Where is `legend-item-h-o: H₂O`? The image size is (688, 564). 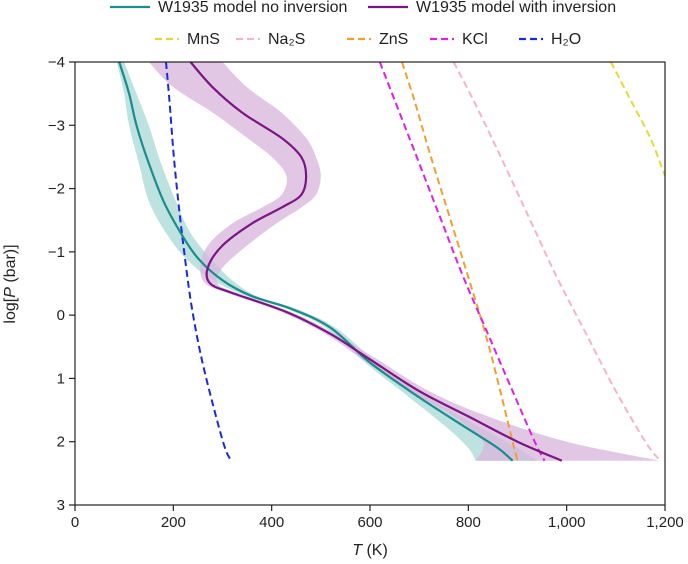 legend-item-h-o: H₂O is located at coordinates (550, 39).